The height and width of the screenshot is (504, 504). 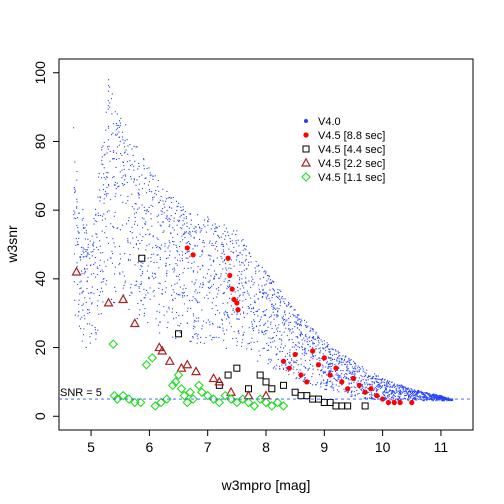 I want to click on y-tick-label: 40, so click(x=40, y=279).